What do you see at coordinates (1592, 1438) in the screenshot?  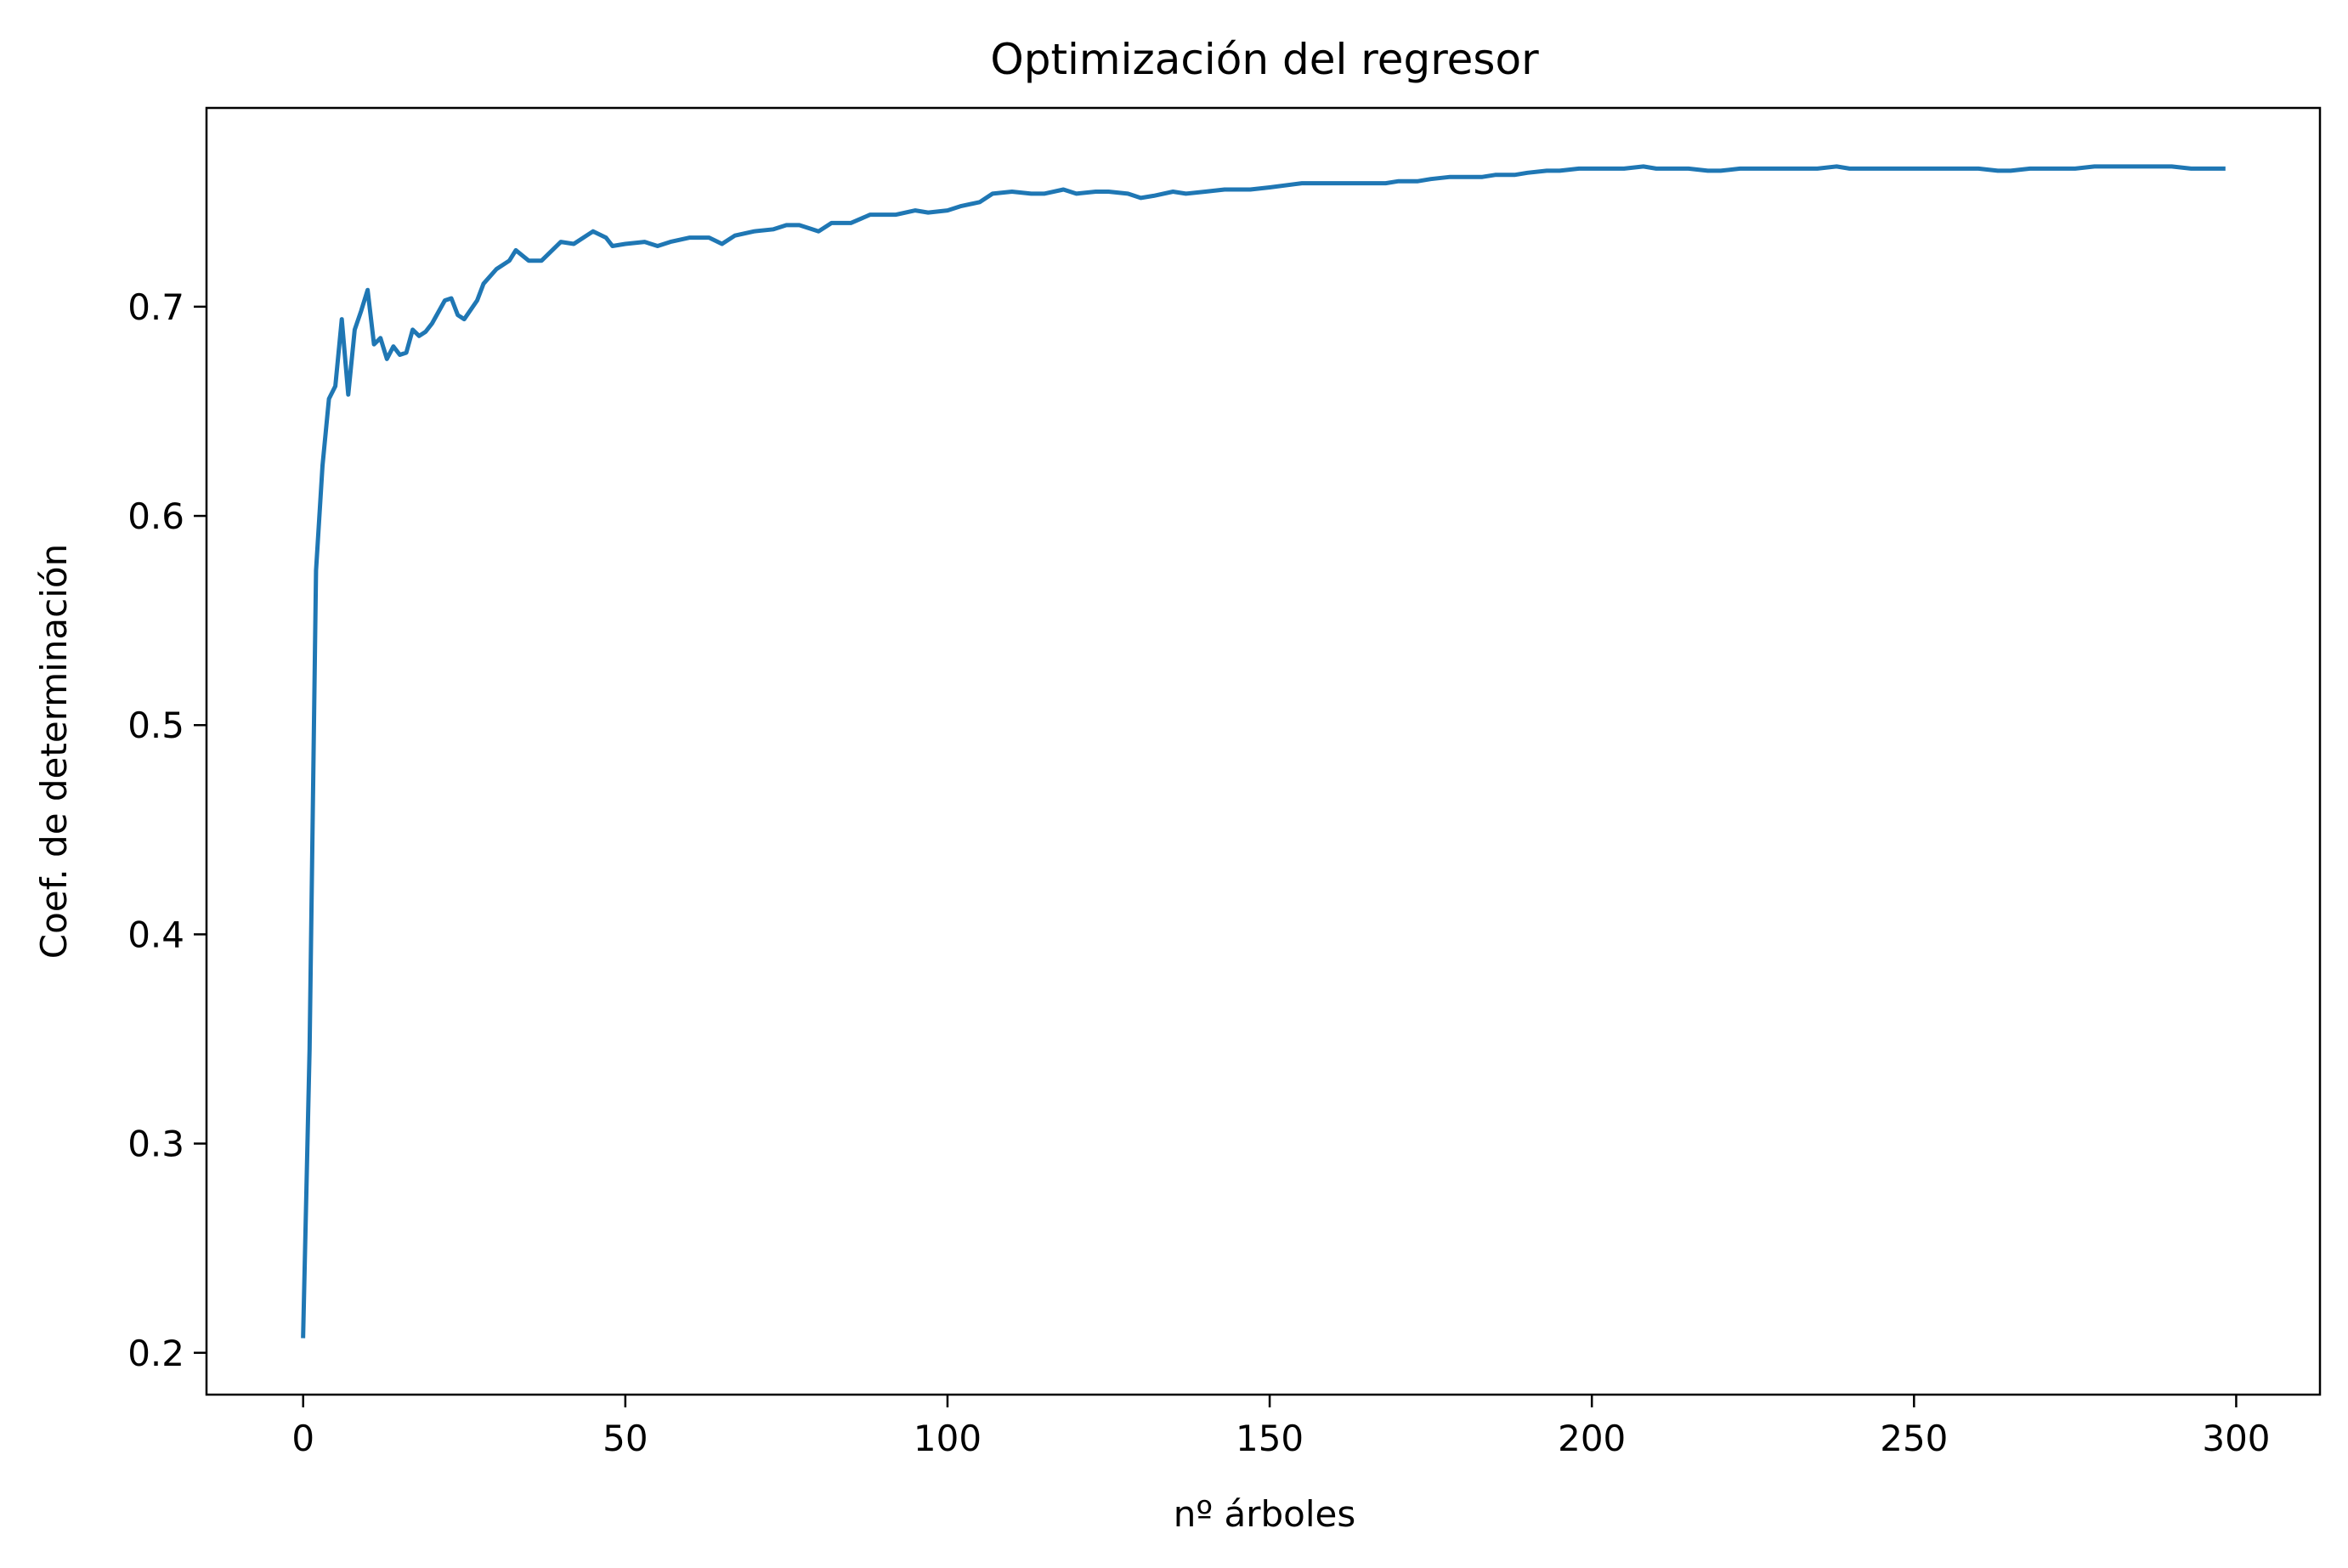 I see `x-tick-label: 200` at bounding box center [1592, 1438].